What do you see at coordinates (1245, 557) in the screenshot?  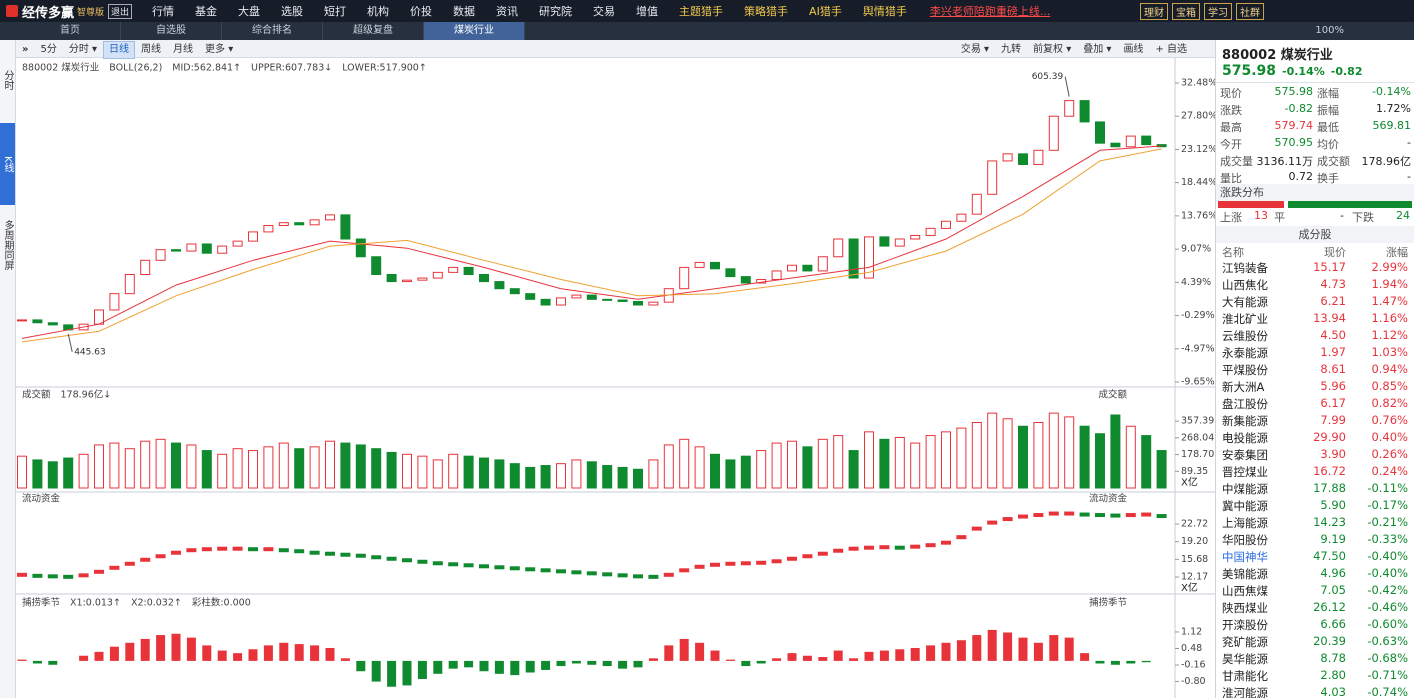 I see `stock-name: 中国神华` at bounding box center [1245, 557].